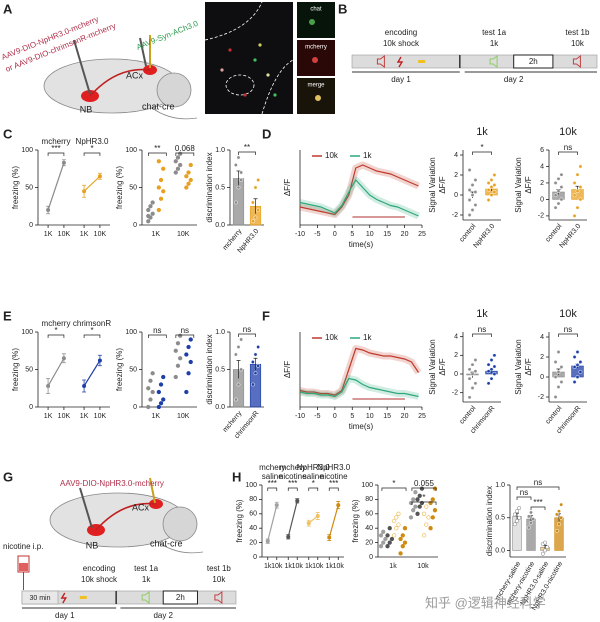  Describe the element at coordinates (292, 483) in the screenshot. I see `significance: ***` at that location.